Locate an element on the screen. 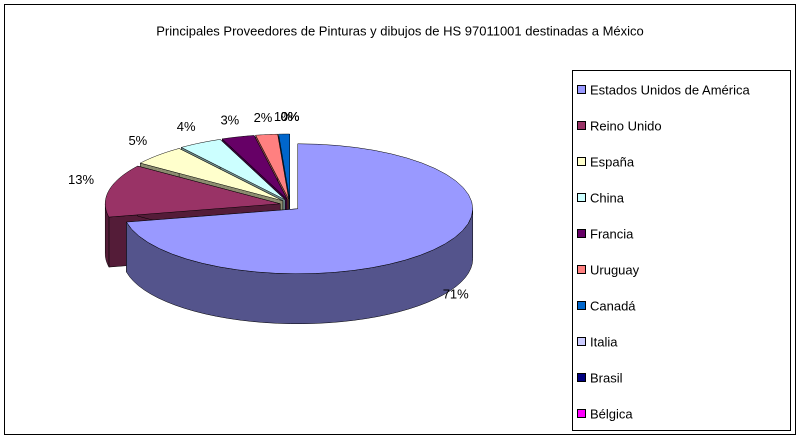 This screenshot has width=800, height=439. legend-label: Uruguay is located at coordinates (615, 269).